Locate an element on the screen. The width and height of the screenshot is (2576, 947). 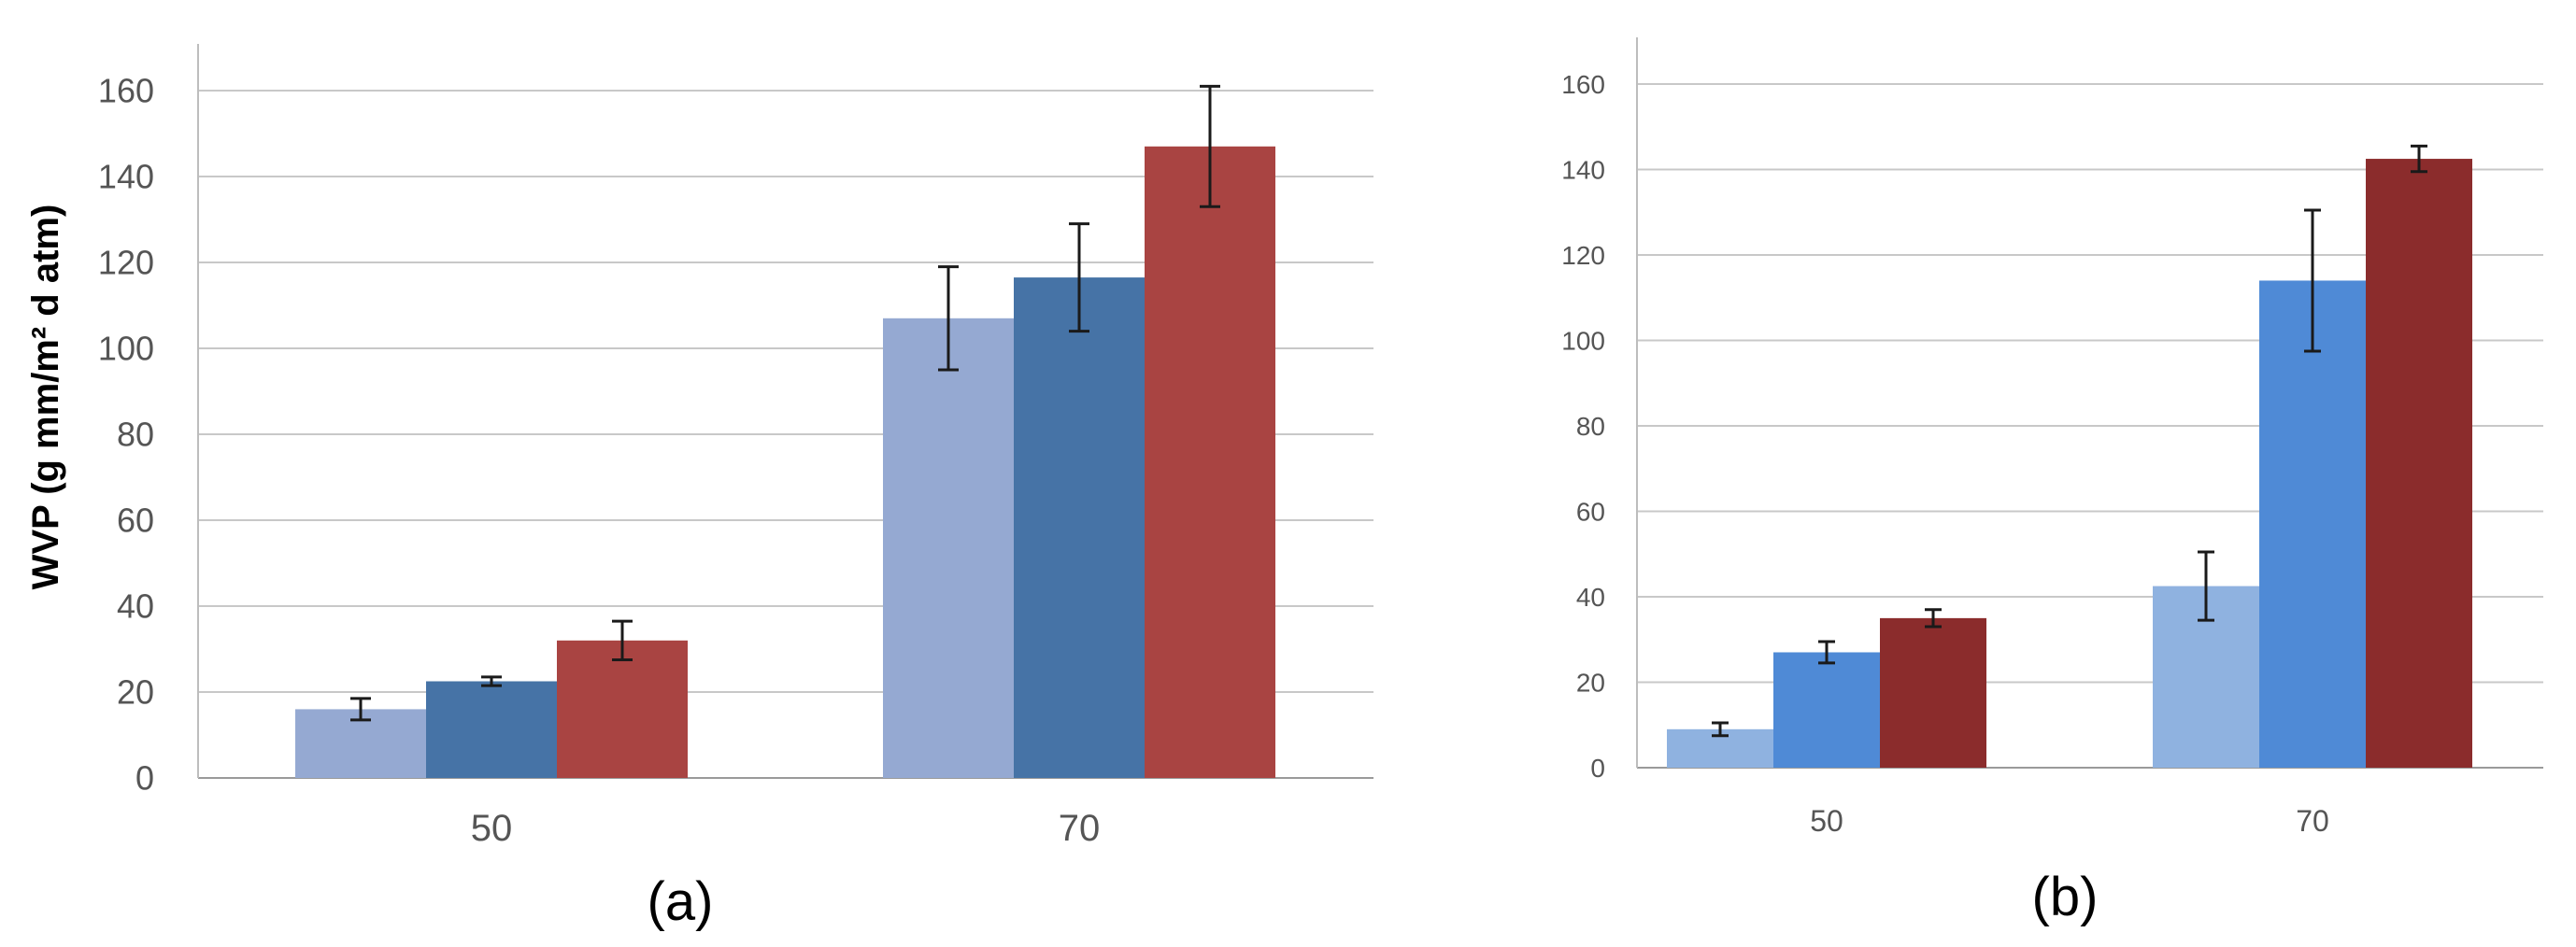
y-axis-title-a: WVP (g mm/m² d atm) is located at coordinates (45, 397).